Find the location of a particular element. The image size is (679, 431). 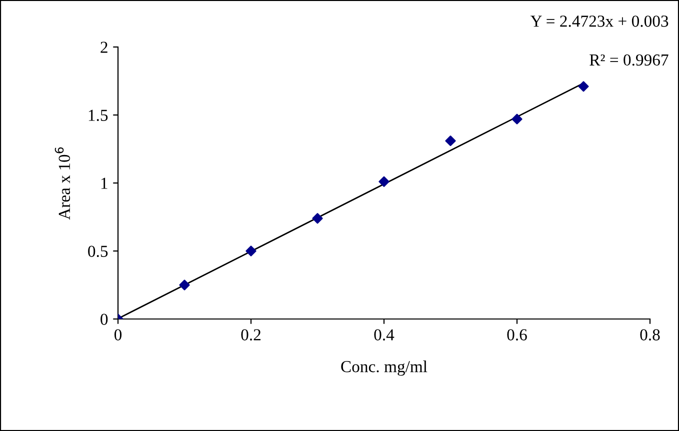

x-tick-label: 0.2 is located at coordinates (250, 335).